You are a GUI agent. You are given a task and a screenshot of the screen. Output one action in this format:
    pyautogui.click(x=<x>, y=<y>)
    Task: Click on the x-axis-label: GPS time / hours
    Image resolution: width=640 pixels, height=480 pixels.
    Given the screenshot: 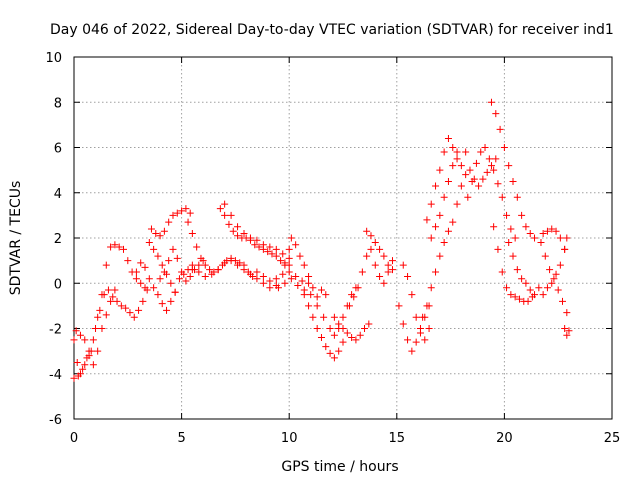 What is the action you would take?
    pyautogui.click(x=339, y=467)
    